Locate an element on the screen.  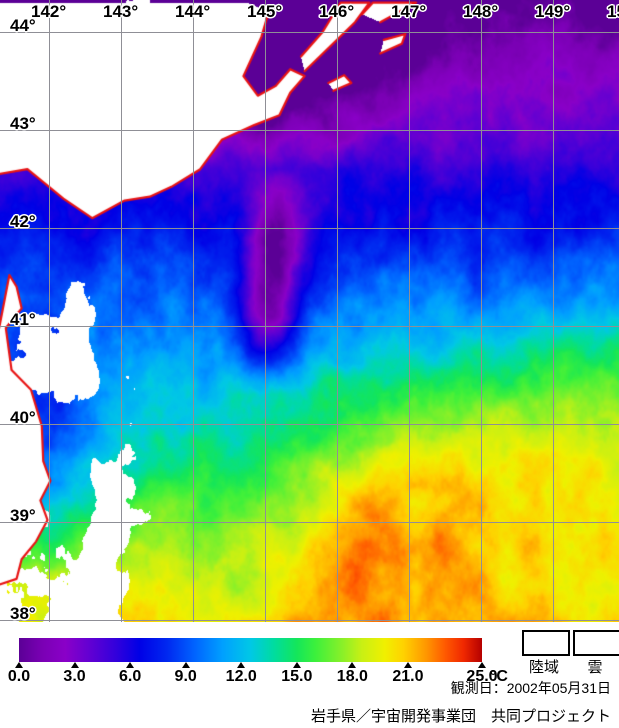
longitude-label-148: 148° is located at coordinates (481, 11).